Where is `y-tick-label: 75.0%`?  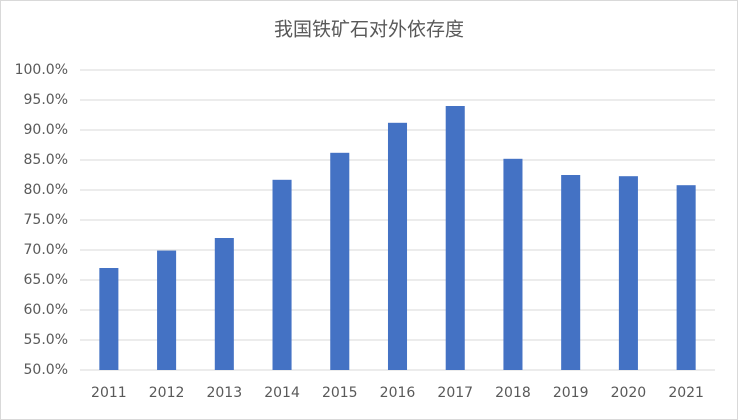 y-tick-label: 75.0% is located at coordinates (46, 220).